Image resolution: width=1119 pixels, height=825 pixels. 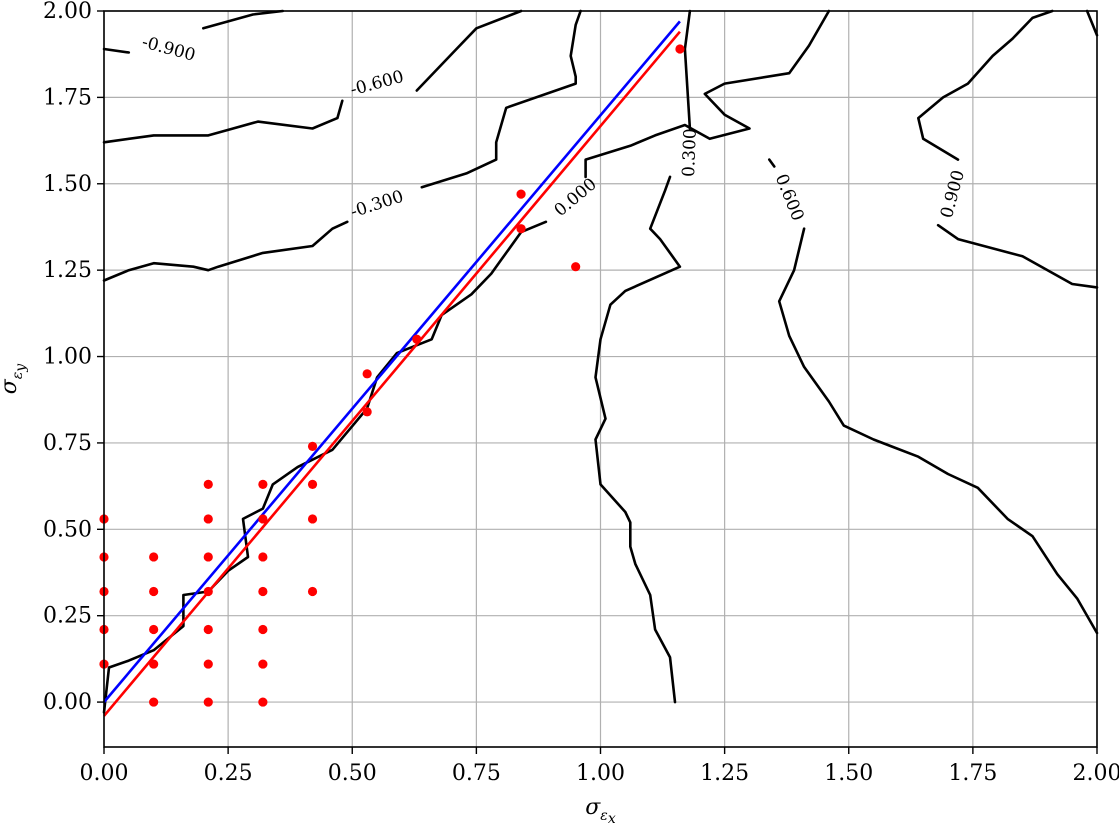 I want to click on contour-label: -0.900, so click(x=169, y=48).